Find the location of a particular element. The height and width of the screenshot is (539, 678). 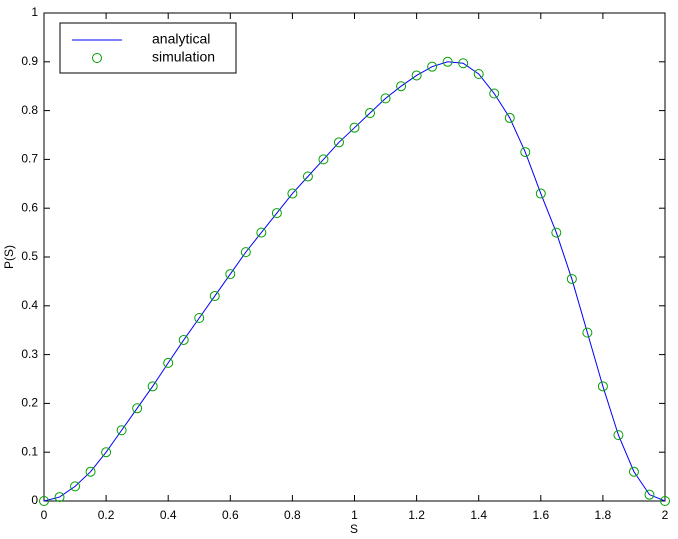

y-tick-label: 0.4 is located at coordinates (29, 305).